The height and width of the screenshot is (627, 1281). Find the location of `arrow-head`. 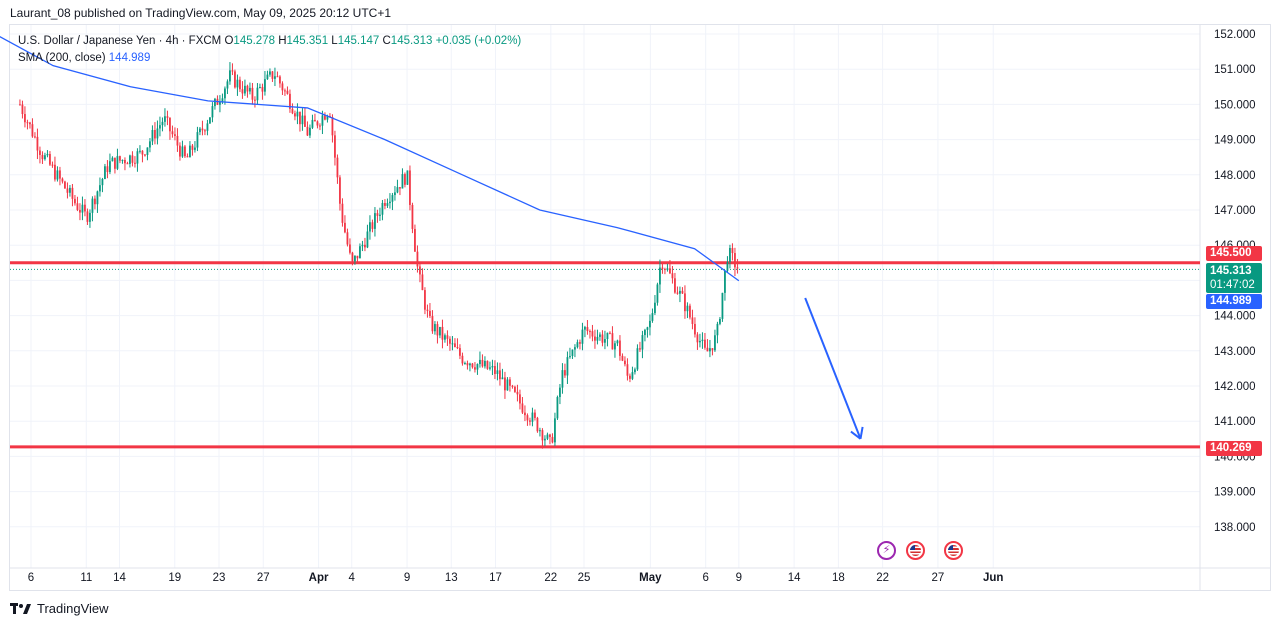

arrow-head is located at coordinates (861, 432).